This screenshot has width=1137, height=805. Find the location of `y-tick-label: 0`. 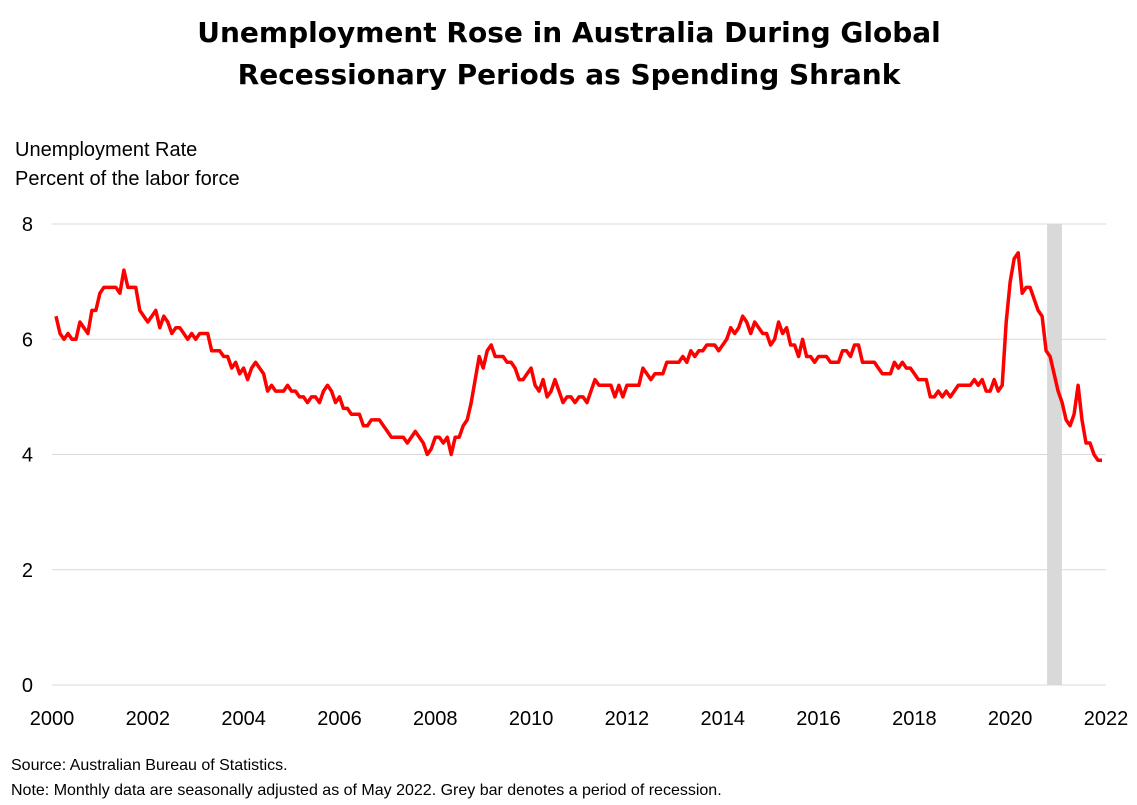

y-tick-label: 0 is located at coordinates (27, 686).